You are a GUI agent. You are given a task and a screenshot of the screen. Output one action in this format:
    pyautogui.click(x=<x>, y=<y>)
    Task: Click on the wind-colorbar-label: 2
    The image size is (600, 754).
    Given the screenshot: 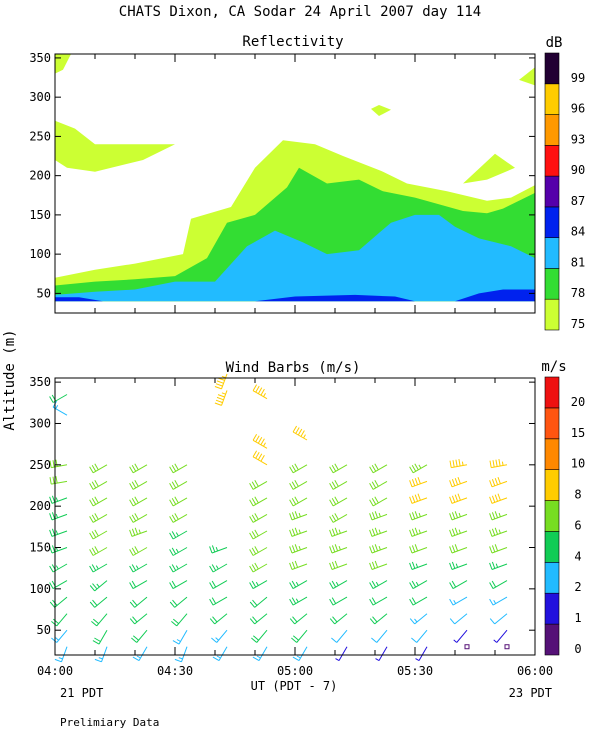 What is the action you would take?
    pyautogui.click(x=577, y=587)
    